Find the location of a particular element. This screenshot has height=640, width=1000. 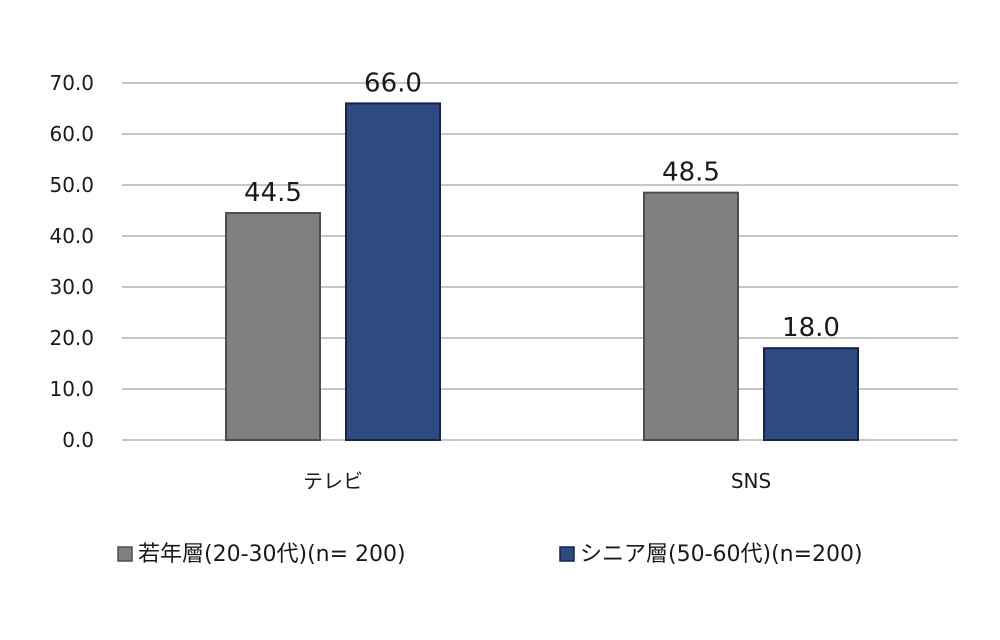

y-tick-label: 20.0 is located at coordinates (71, 338).